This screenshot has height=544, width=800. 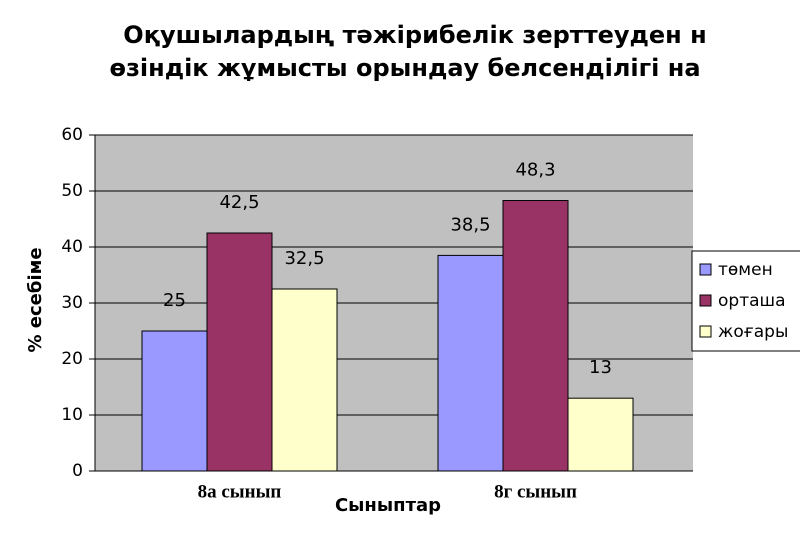 I want to click on legend-label: орташа, so click(x=752, y=301).